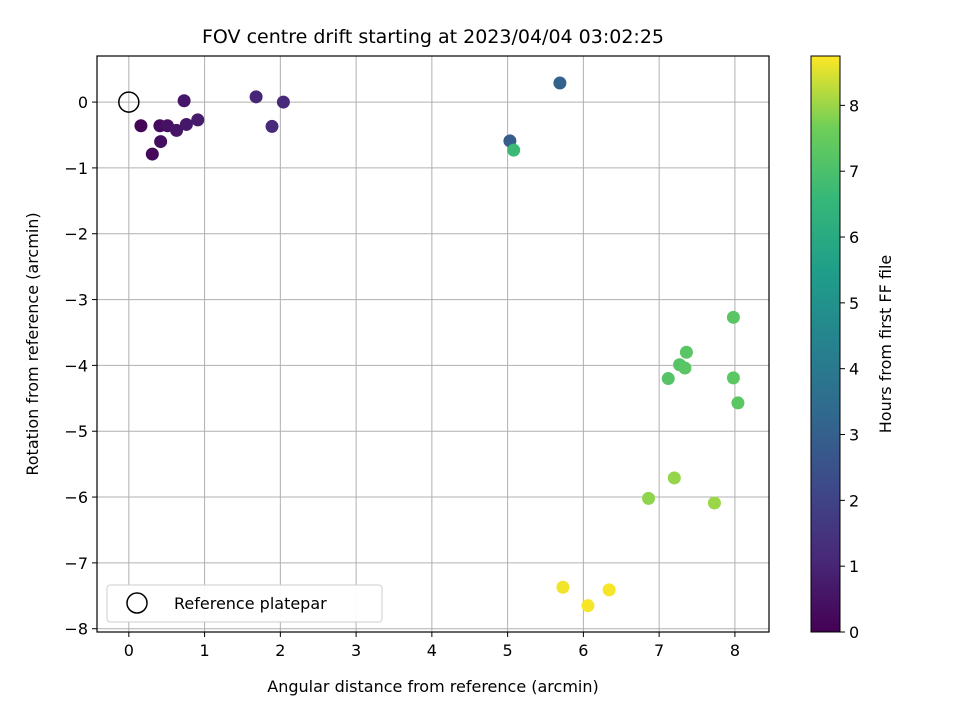 Image resolution: width=960 pixels, height=720 pixels. What do you see at coordinates (825, 344) in the screenshot?
I see `colorbar-gradient` at bounding box center [825, 344].